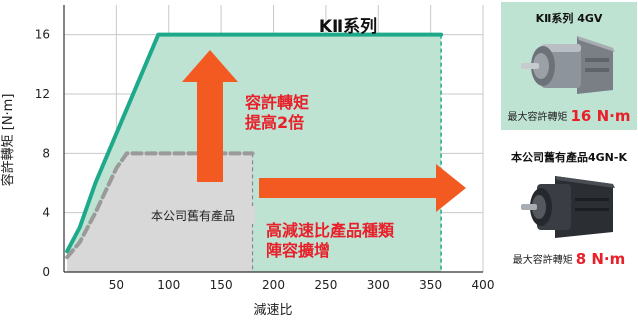 This screenshot has height=321, width=638. What do you see at coordinates (273, 285) in the screenshot?
I see `x-tick-label: 200` at bounding box center [273, 285].